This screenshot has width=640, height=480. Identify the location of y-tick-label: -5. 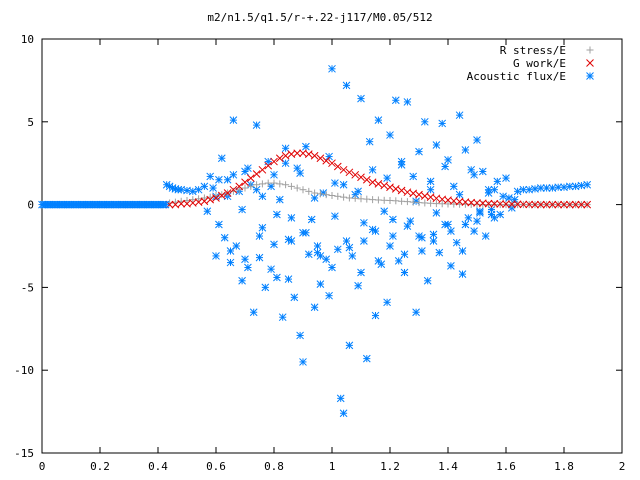
(27, 287).